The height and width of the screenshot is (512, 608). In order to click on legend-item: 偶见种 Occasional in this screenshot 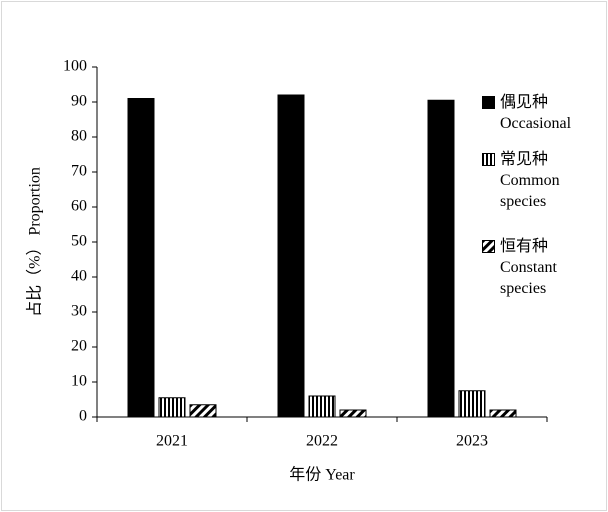, I will do `click(537, 113)`.